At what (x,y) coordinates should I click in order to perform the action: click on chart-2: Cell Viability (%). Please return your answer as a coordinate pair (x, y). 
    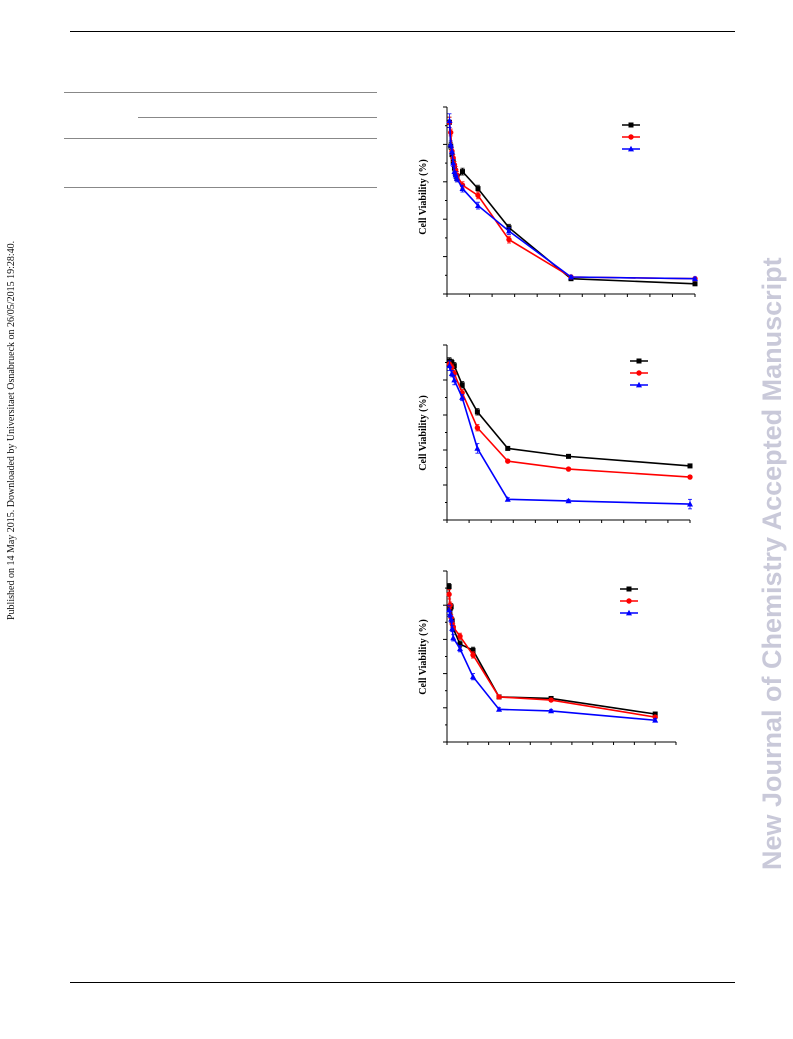
    Looking at the image, I should click on (555, 433).